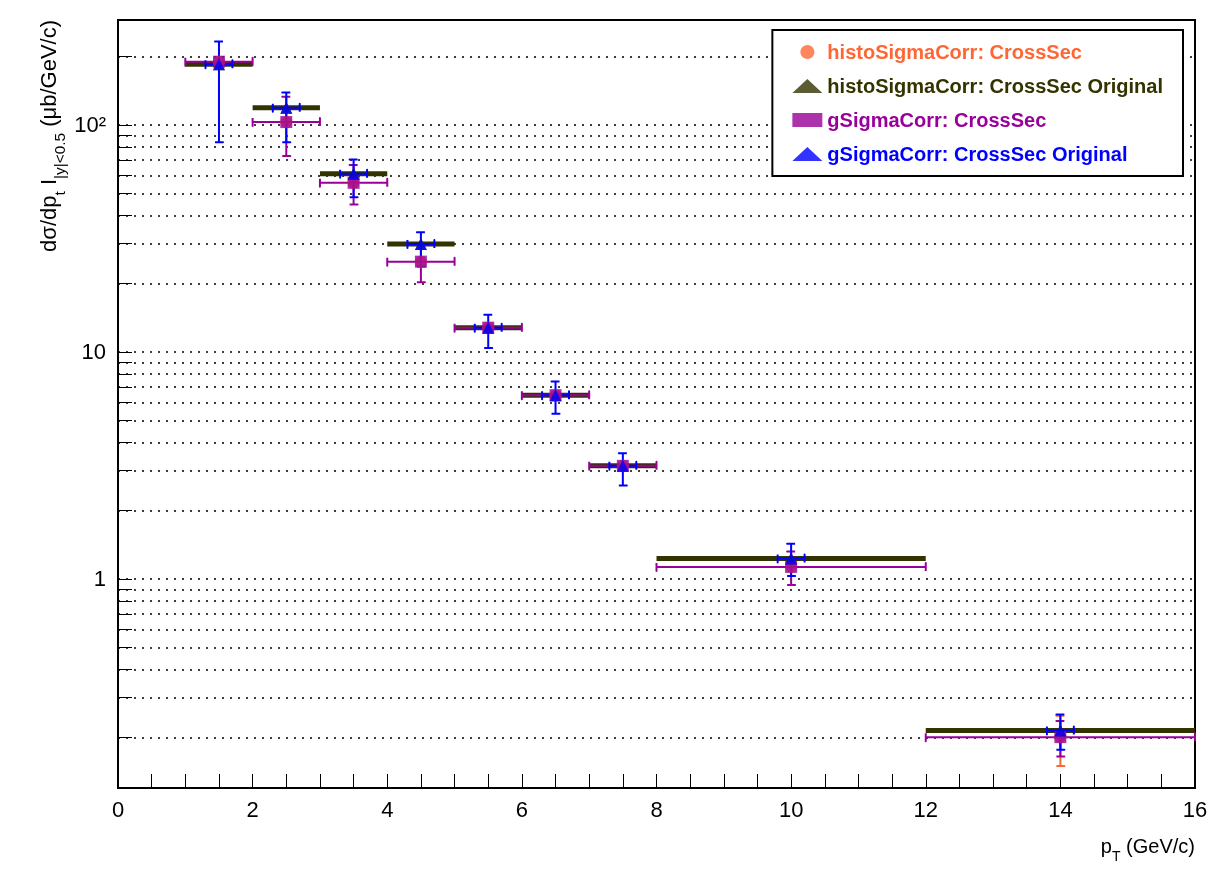 The height and width of the screenshot is (883, 1227). I want to click on x-tick-label: 10, so click(791, 809).